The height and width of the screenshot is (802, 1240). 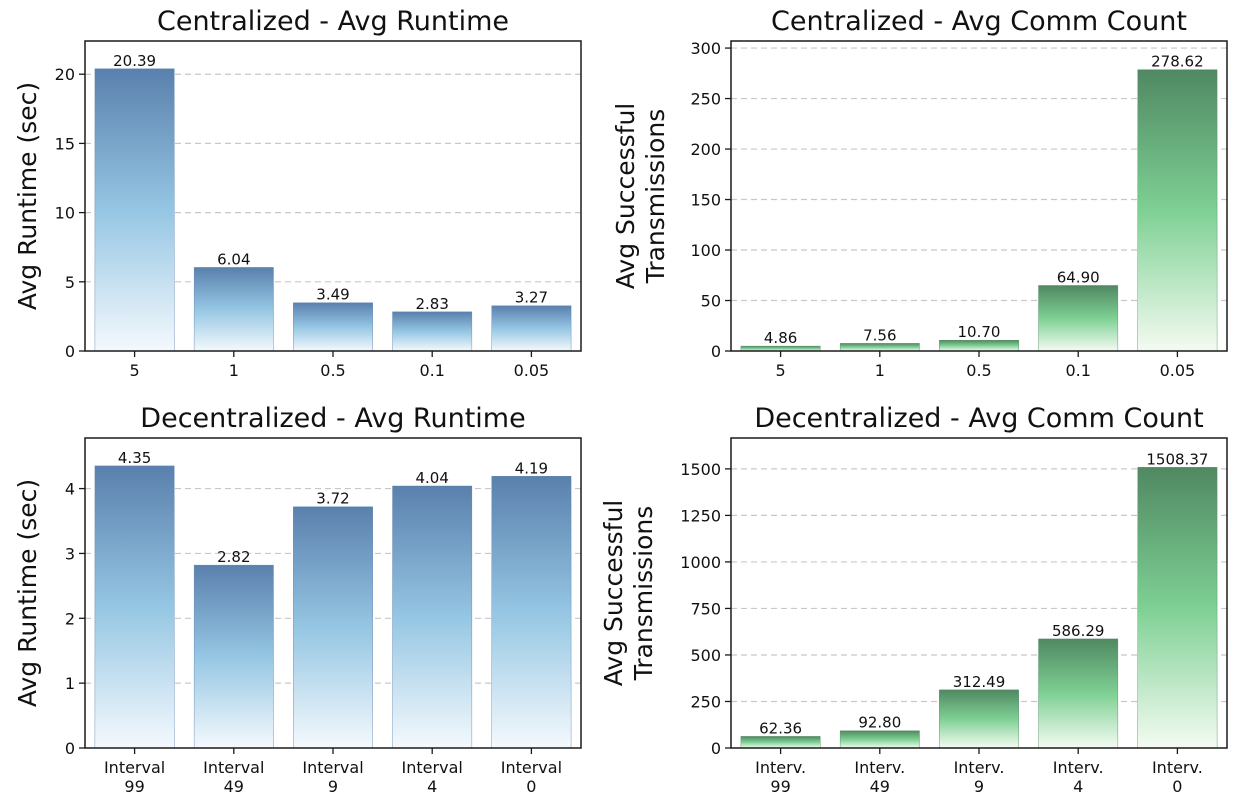 What do you see at coordinates (700, 515) in the screenshot?
I see `y-tick-label: 1250` at bounding box center [700, 515].